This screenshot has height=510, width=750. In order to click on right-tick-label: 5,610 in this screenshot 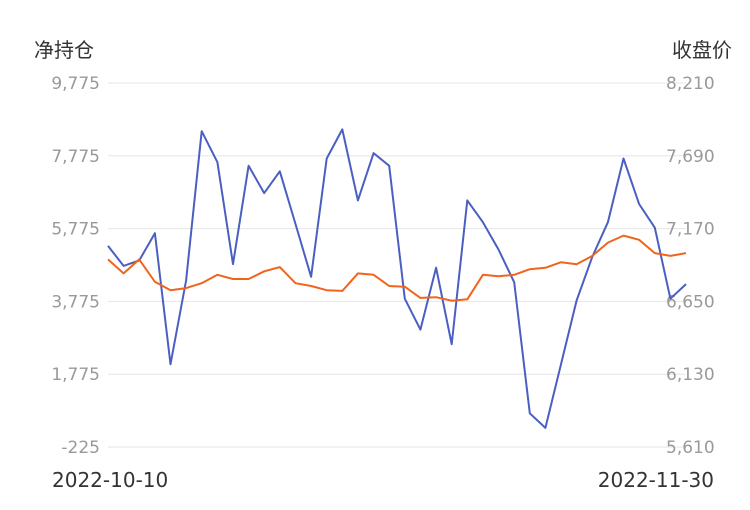, I will do `click(690, 448)`.